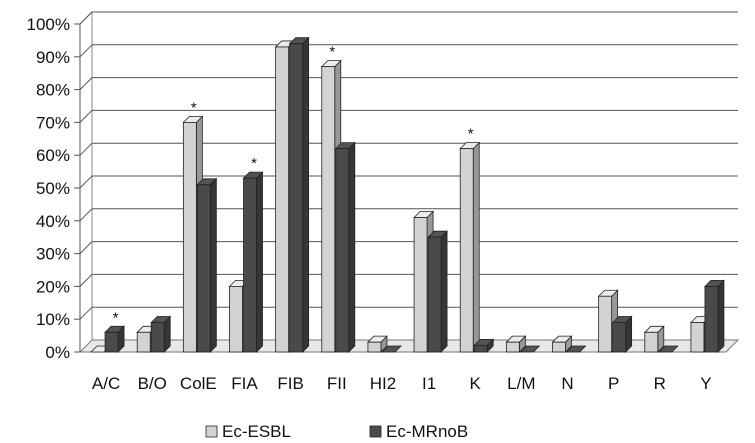 The width and height of the screenshot is (755, 443). Describe the element at coordinates (613, 383) in the screenshot. I see `x-tick-label: P` at that location.